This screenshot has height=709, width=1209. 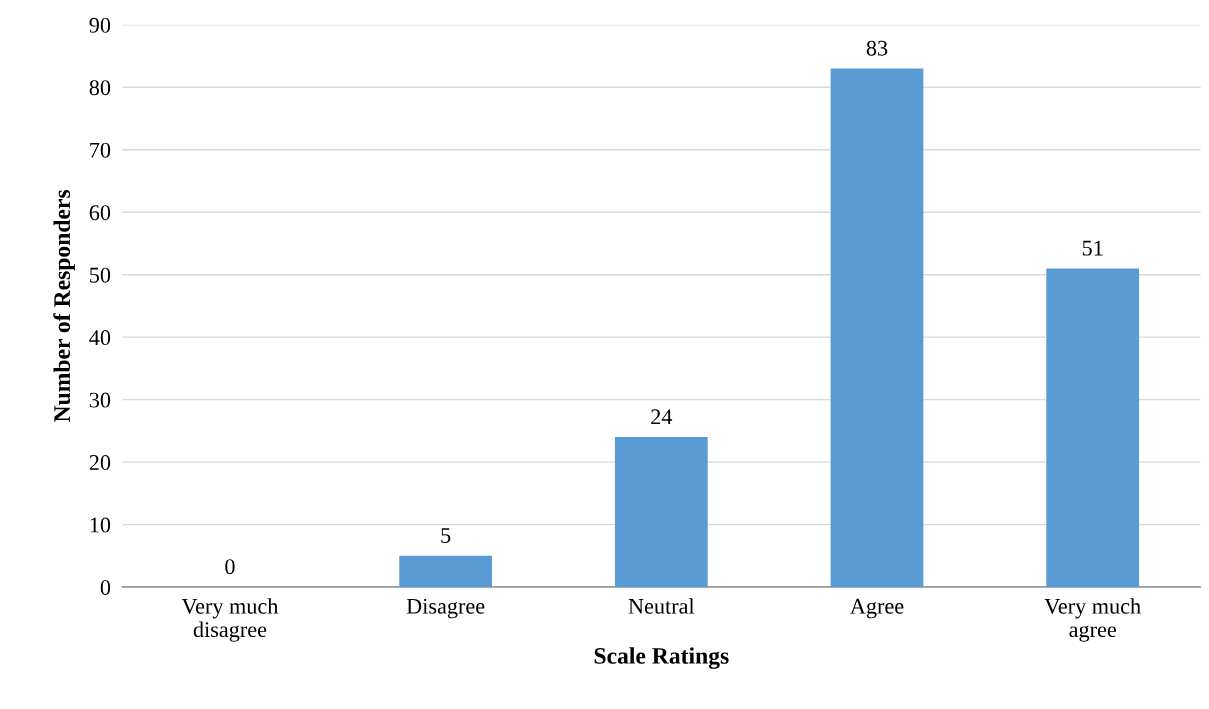 What do you see at coordinates (230, 620) in the screenshot?
I see `x-tick-label: Very much disagree` at bounding box center [230, 620].